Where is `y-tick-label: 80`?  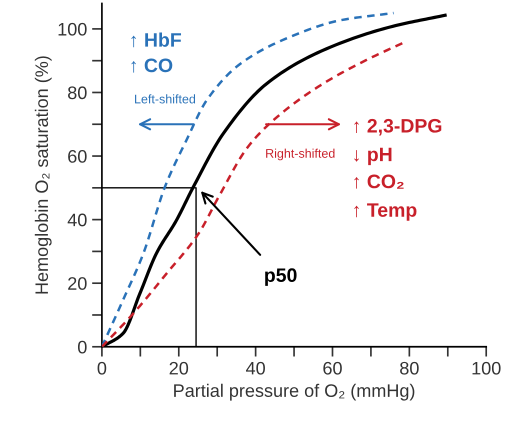 y-tick-label: 80 is located at coordinates (77, 93).